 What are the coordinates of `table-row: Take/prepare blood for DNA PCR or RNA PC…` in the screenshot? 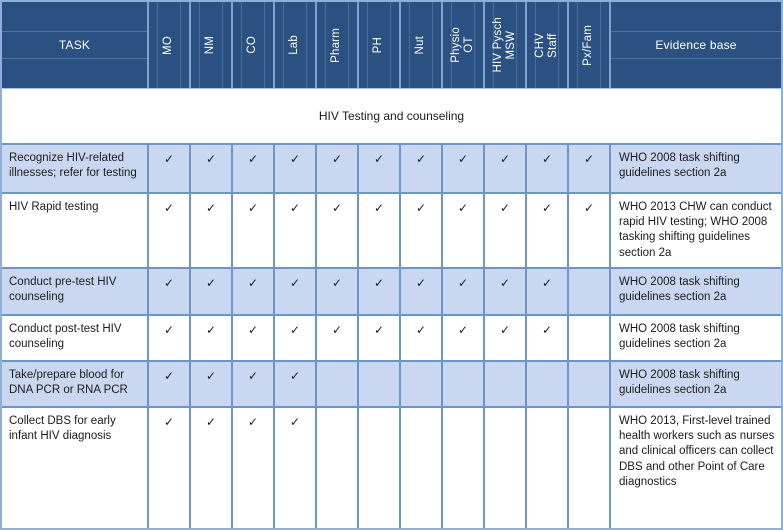 It's located at (391, 385).